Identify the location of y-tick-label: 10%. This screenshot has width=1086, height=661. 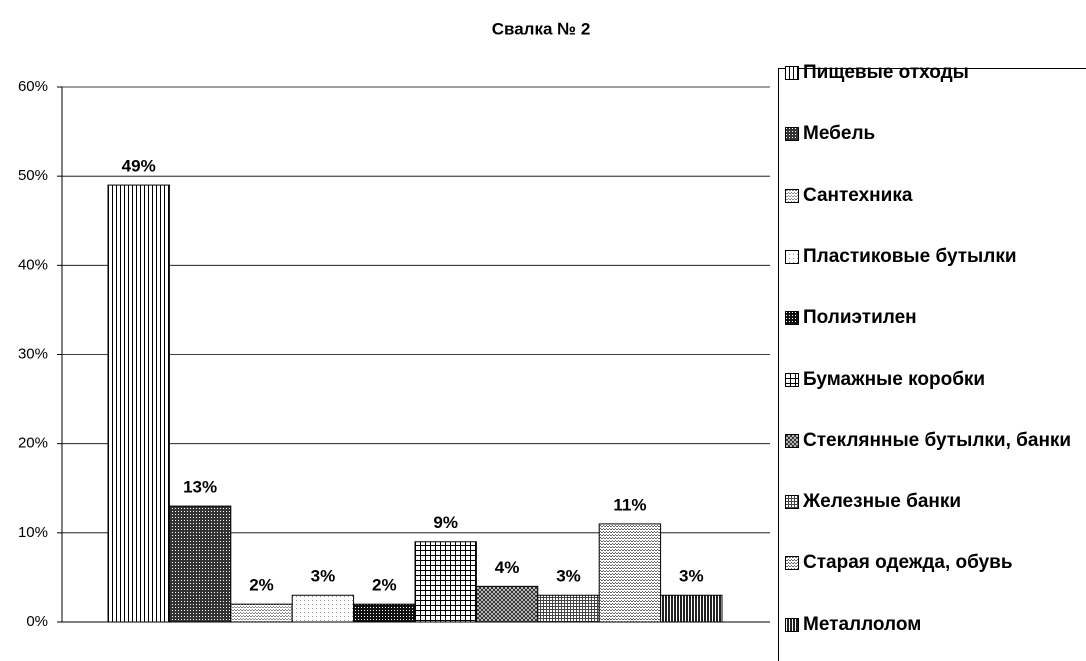
(33, 532).